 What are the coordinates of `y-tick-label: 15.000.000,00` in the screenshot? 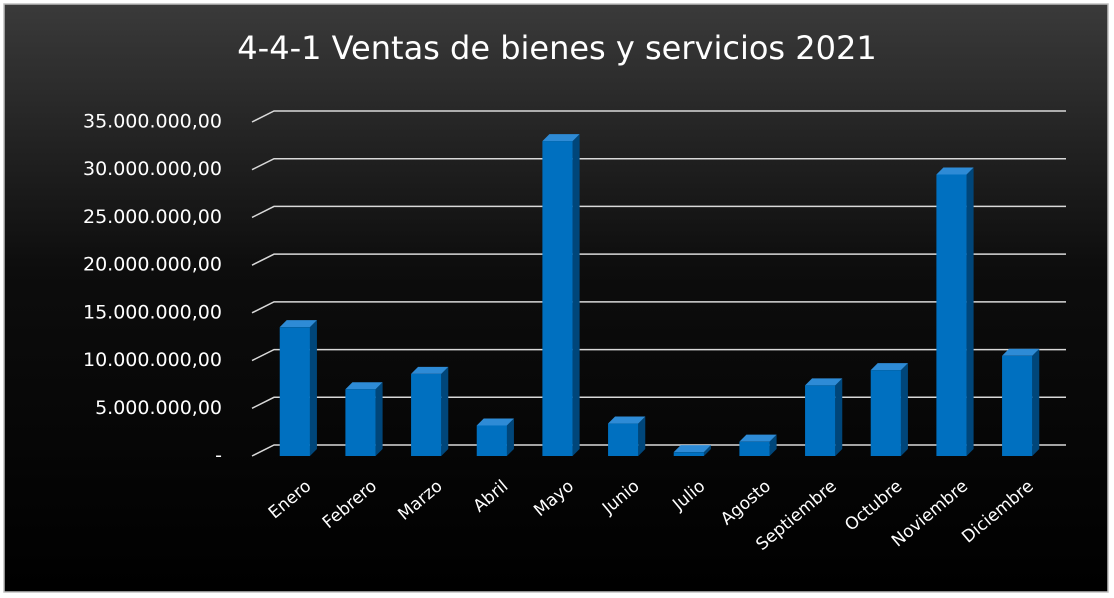 It's located at (152, 312).